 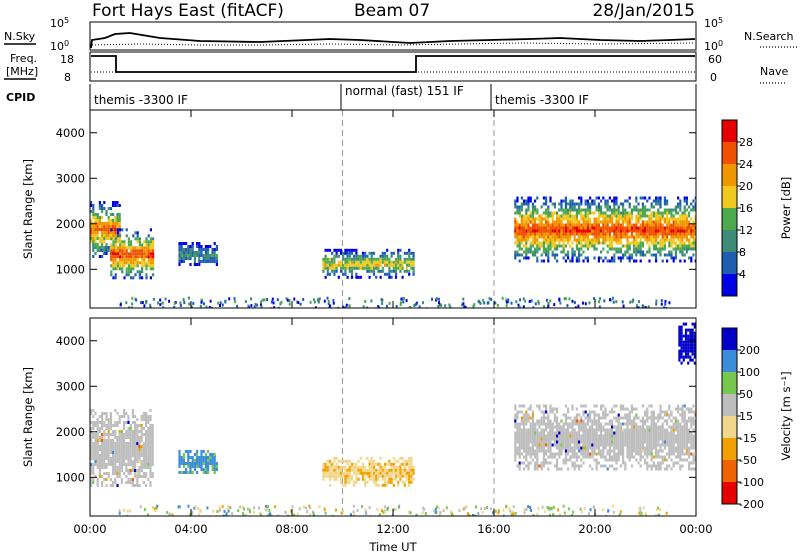 What do you see at coordinates (70, 341) in the screenshot?
I see `y-tick-label: 4000` at bounding box center [70, 341].